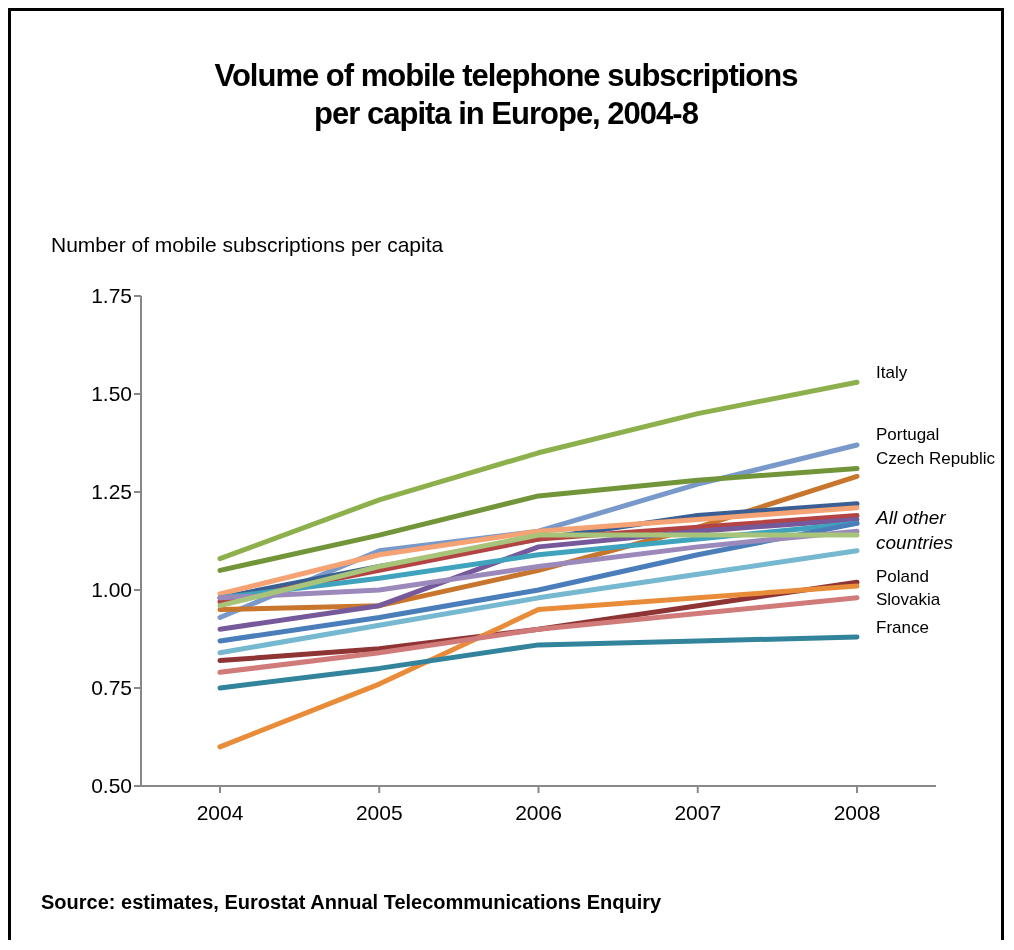 The image size is (1014, 950). Describe the element at coordinates (111, 394) in the screenshot. I see `y-tick-label: 1.50` at that location.